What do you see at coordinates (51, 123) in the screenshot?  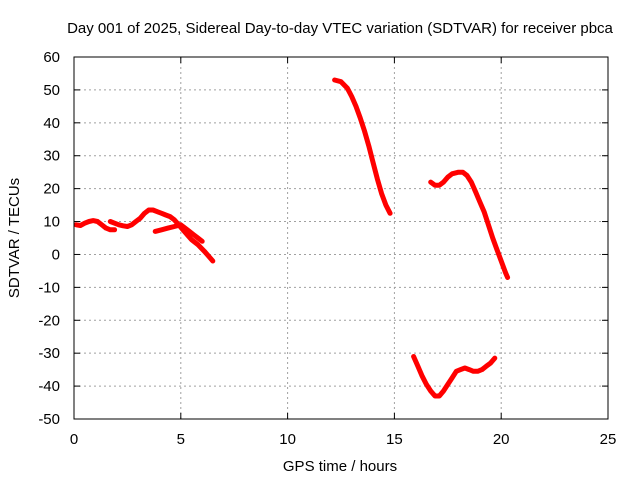 I see `y-tick-label: 40` at bounding box center [51, 123].